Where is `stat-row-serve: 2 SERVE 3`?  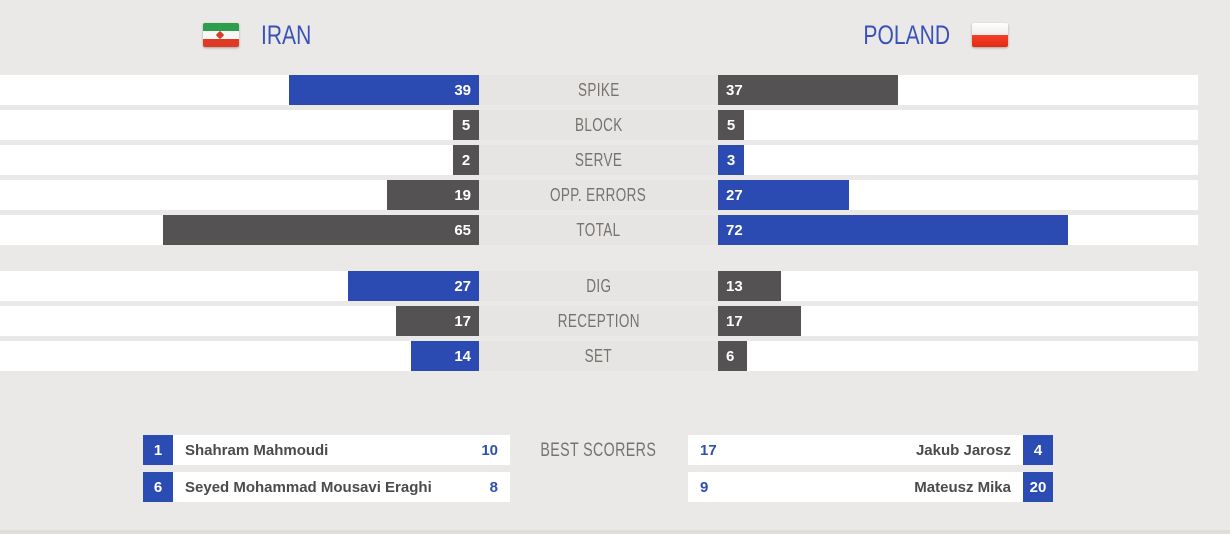
stat-row-serve: 2 SERVE 3 is located at coordinates (599, 160).